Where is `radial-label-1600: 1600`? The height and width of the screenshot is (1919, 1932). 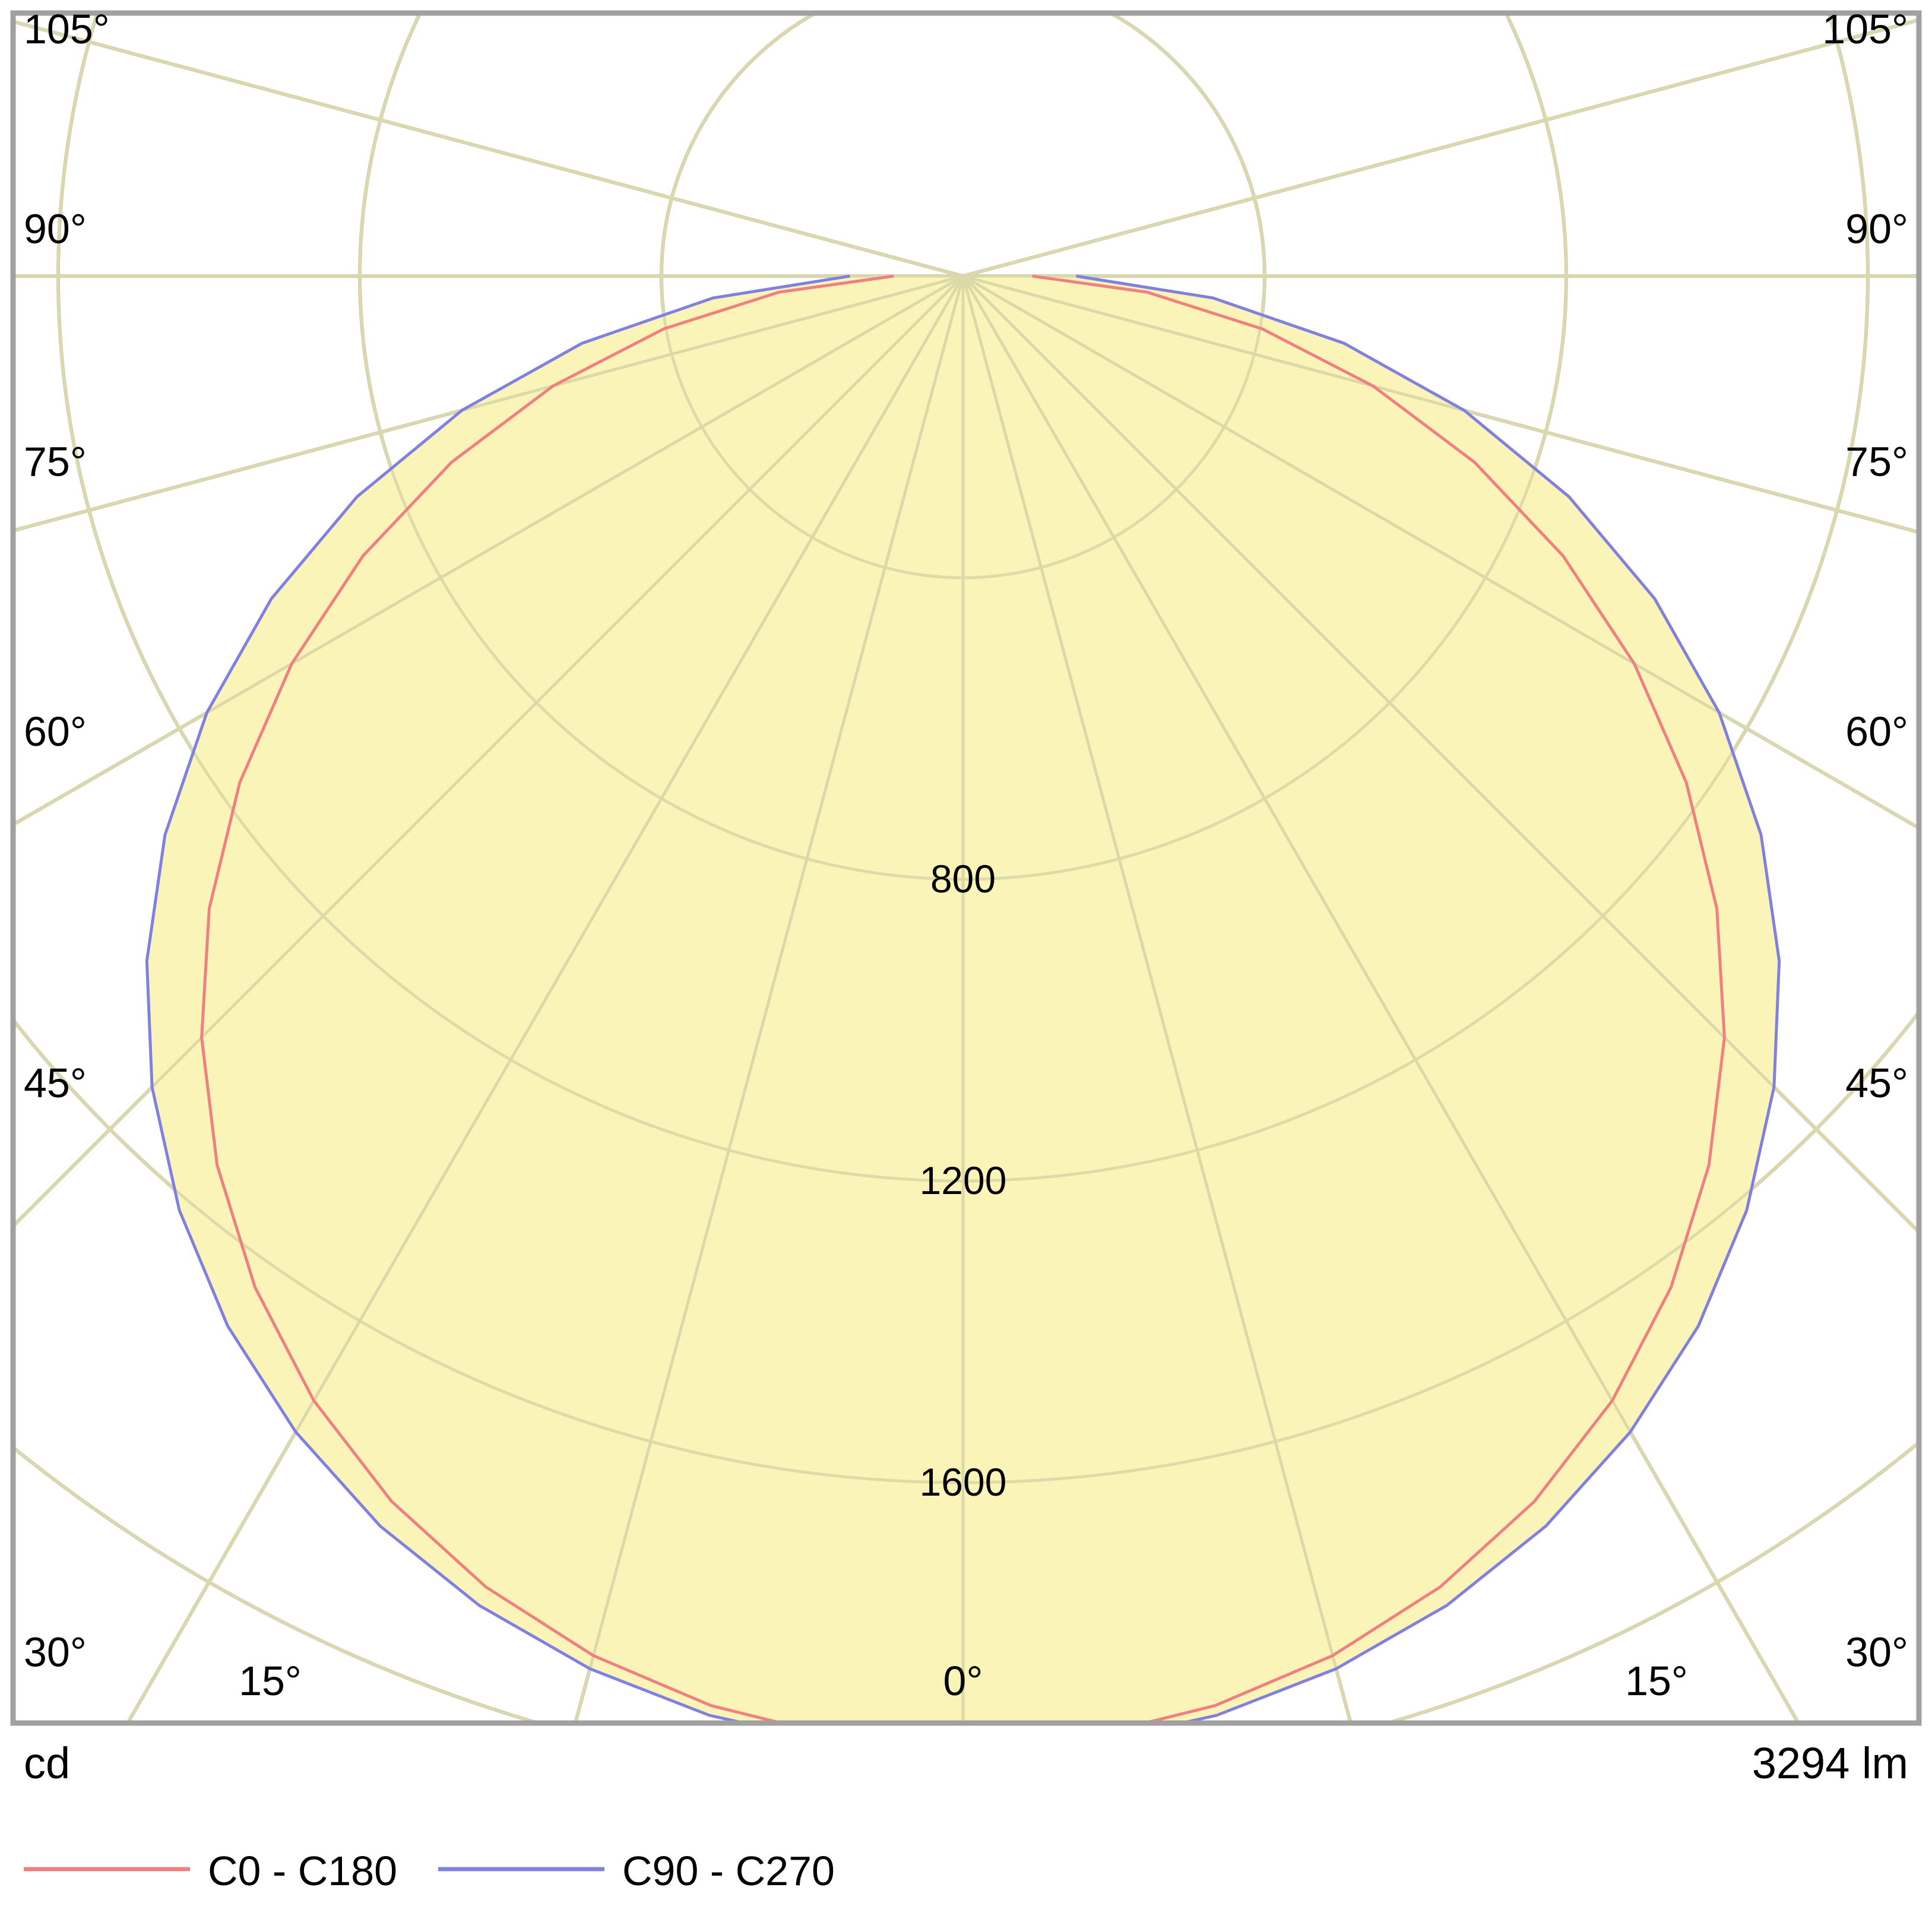
radial-label-1600: 1600 is located at coordinates (964, 1482).